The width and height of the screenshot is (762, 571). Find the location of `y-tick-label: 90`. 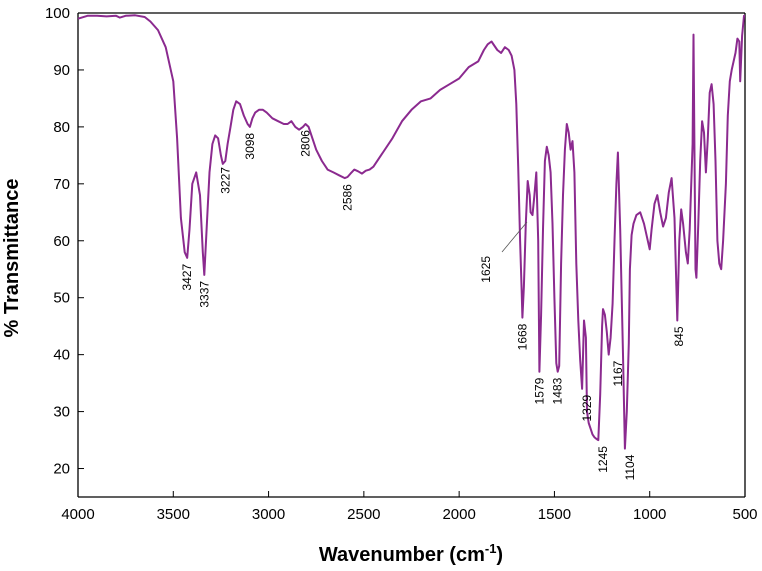

y-tick-label: 90 is located at coordinates (61, 70).